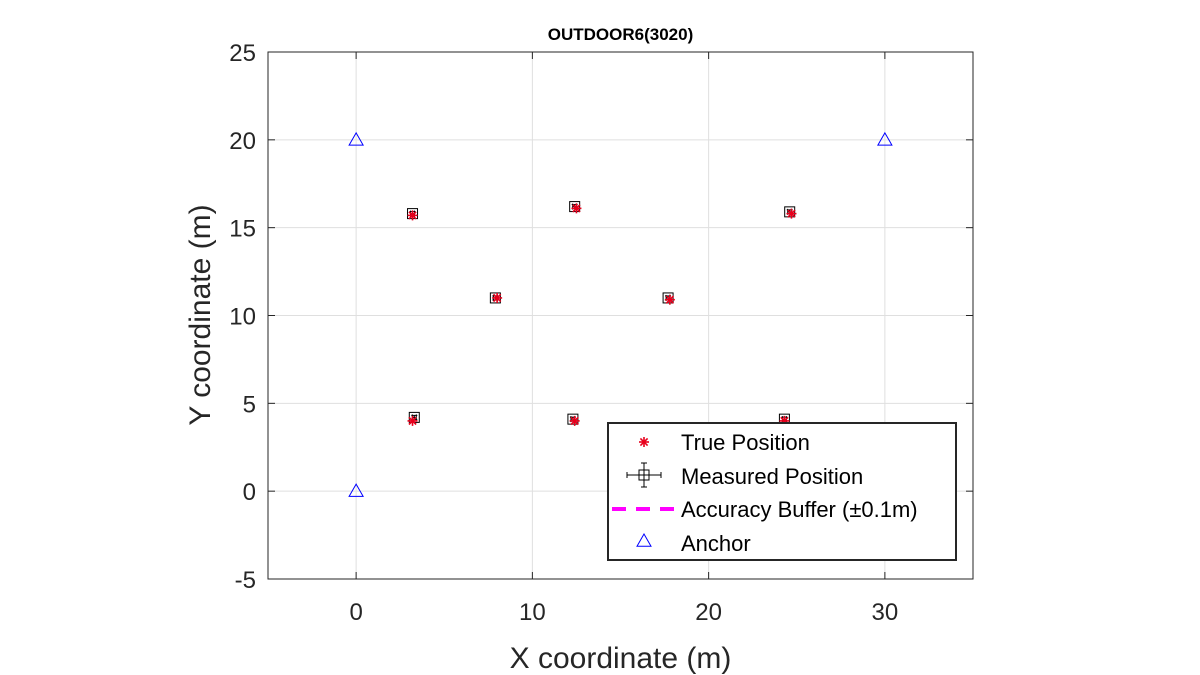  What do you see at coordinates (621, 658) in the screenshot?
I see `x-axis-label: X coordinate (m)` at bounding box center [621, 658].